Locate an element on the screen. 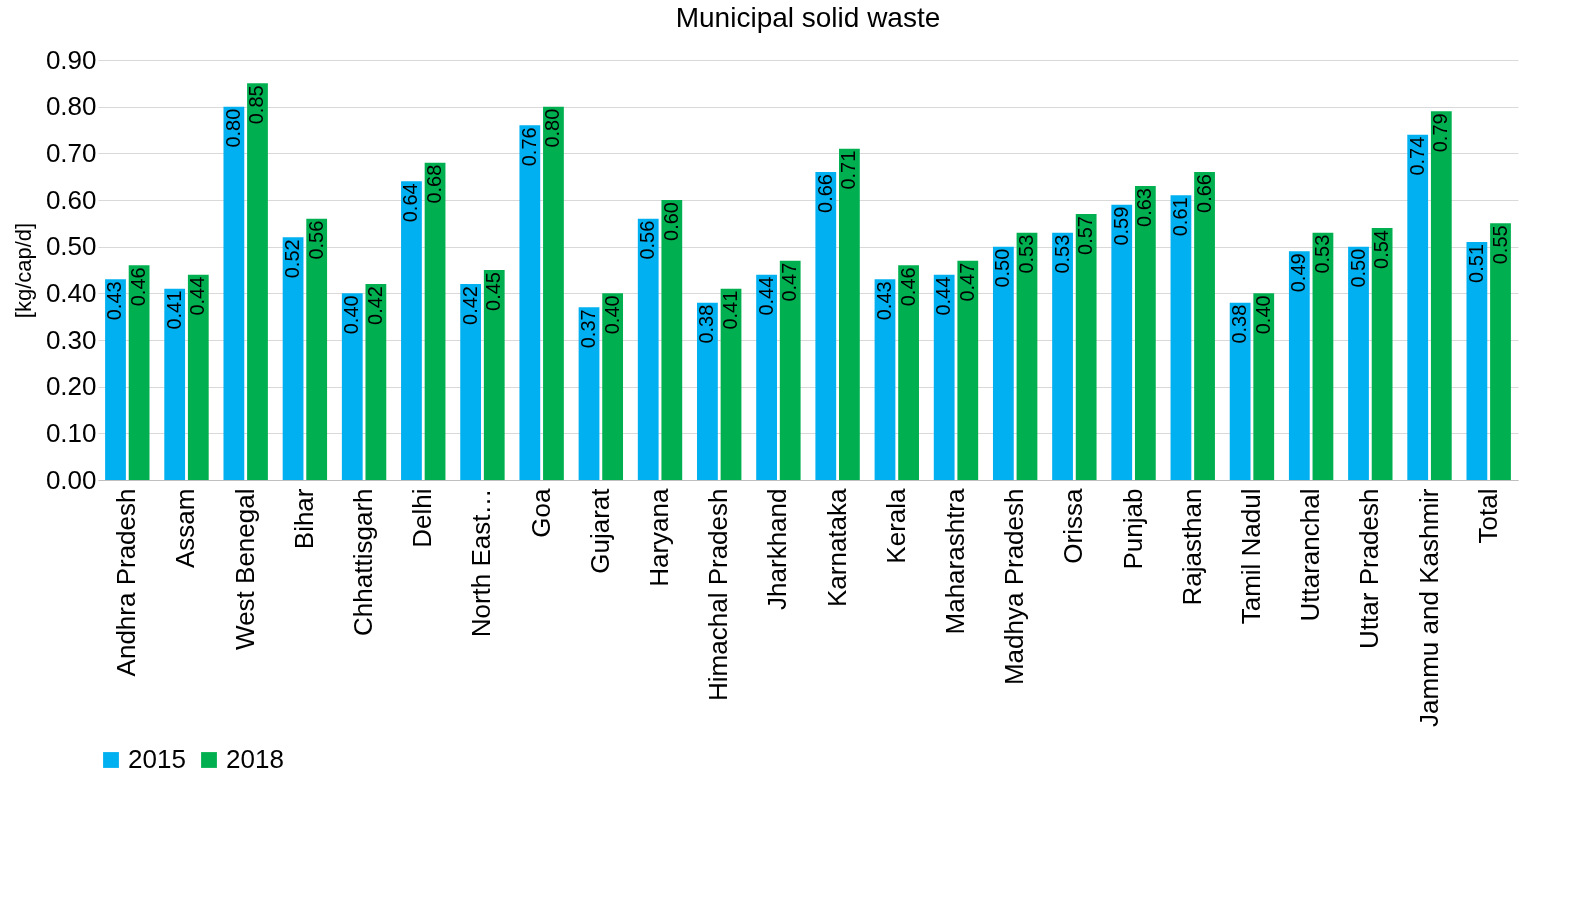  data-label: 0.71 is located at coordinates (848, 170).